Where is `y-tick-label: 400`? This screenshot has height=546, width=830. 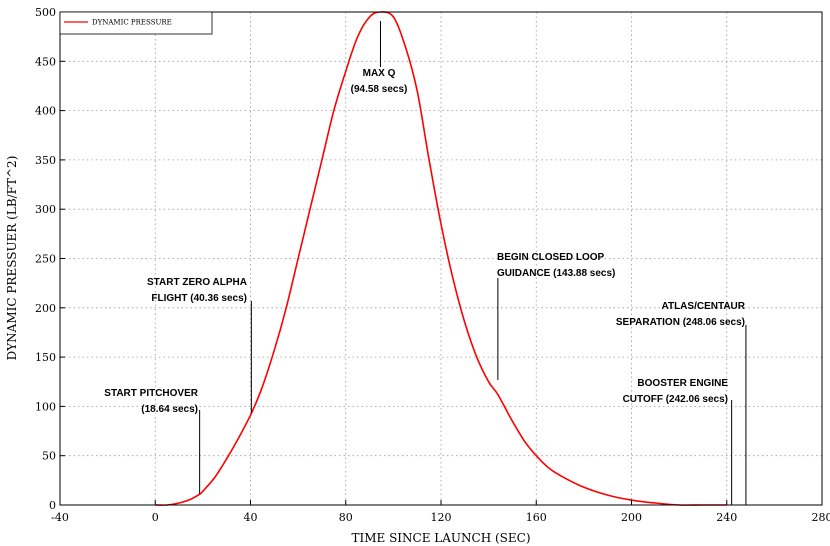 y-tick-label: 400 is located at coordinates (45, 111).